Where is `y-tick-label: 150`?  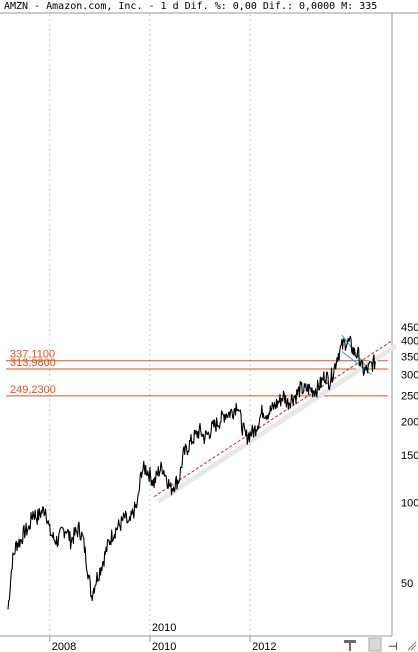
y-tick-label: 150 is located at coordinates (409, 456).